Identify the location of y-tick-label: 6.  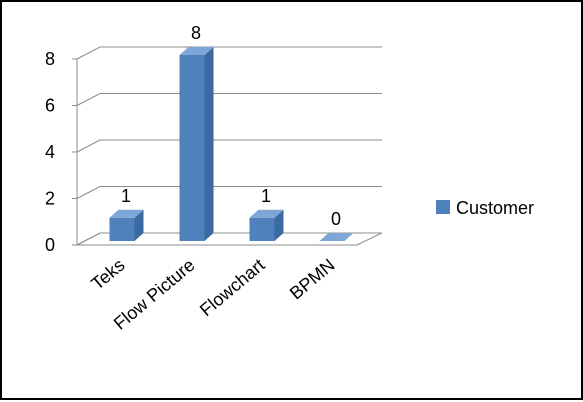
(50, 106).